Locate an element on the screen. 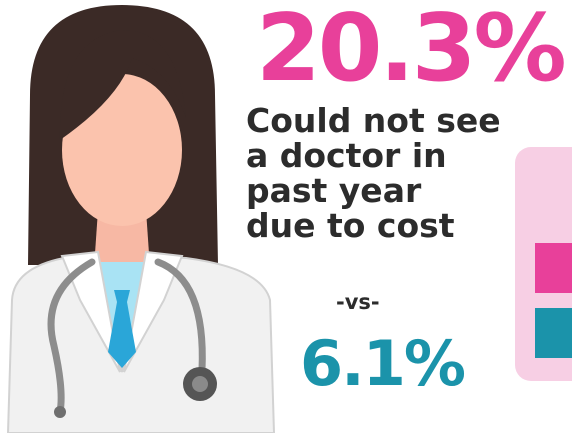  stethoscope-earpiece is located at coordinates (60, 412).